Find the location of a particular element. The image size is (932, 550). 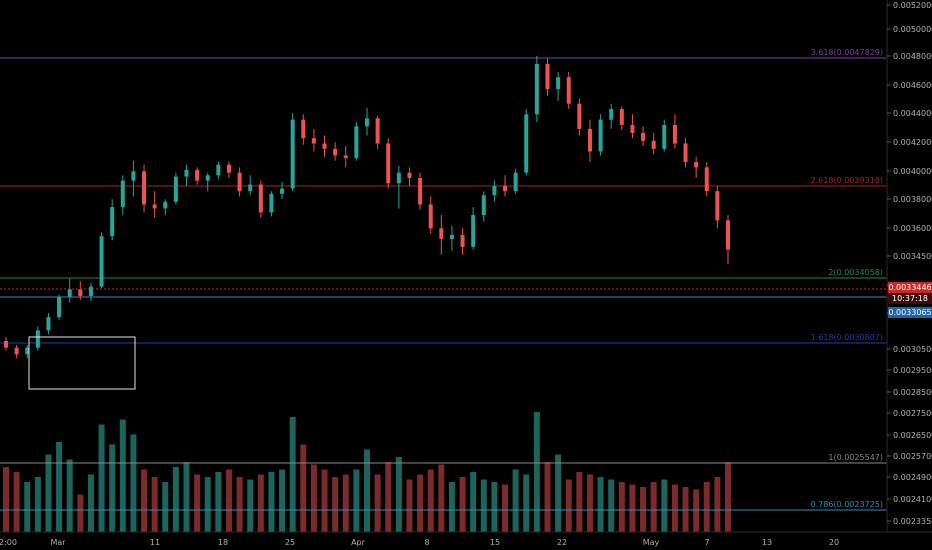

price-tag-label: 10:37:18 is located at coordinates (910, 298).